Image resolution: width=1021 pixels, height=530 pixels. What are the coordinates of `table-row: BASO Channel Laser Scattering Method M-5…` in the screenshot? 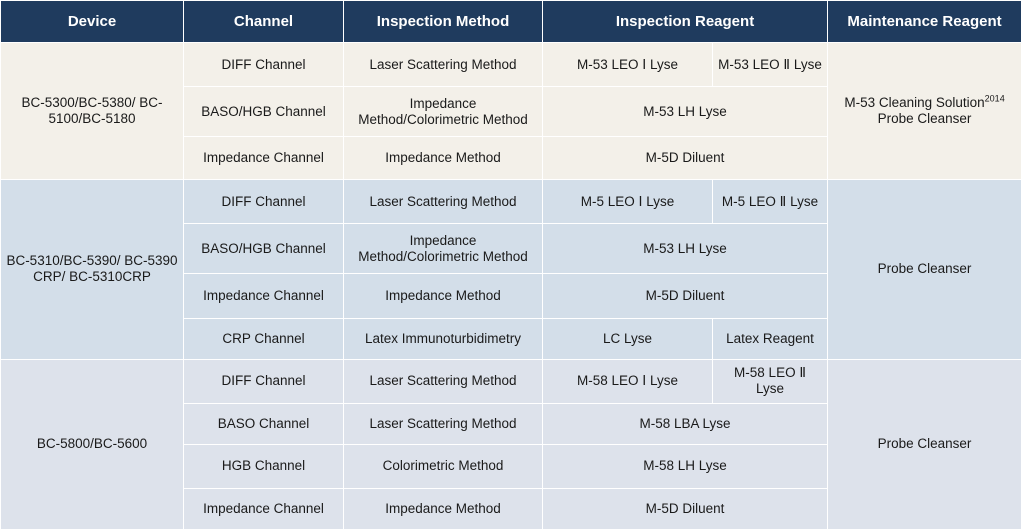 It's located at (511, 423).